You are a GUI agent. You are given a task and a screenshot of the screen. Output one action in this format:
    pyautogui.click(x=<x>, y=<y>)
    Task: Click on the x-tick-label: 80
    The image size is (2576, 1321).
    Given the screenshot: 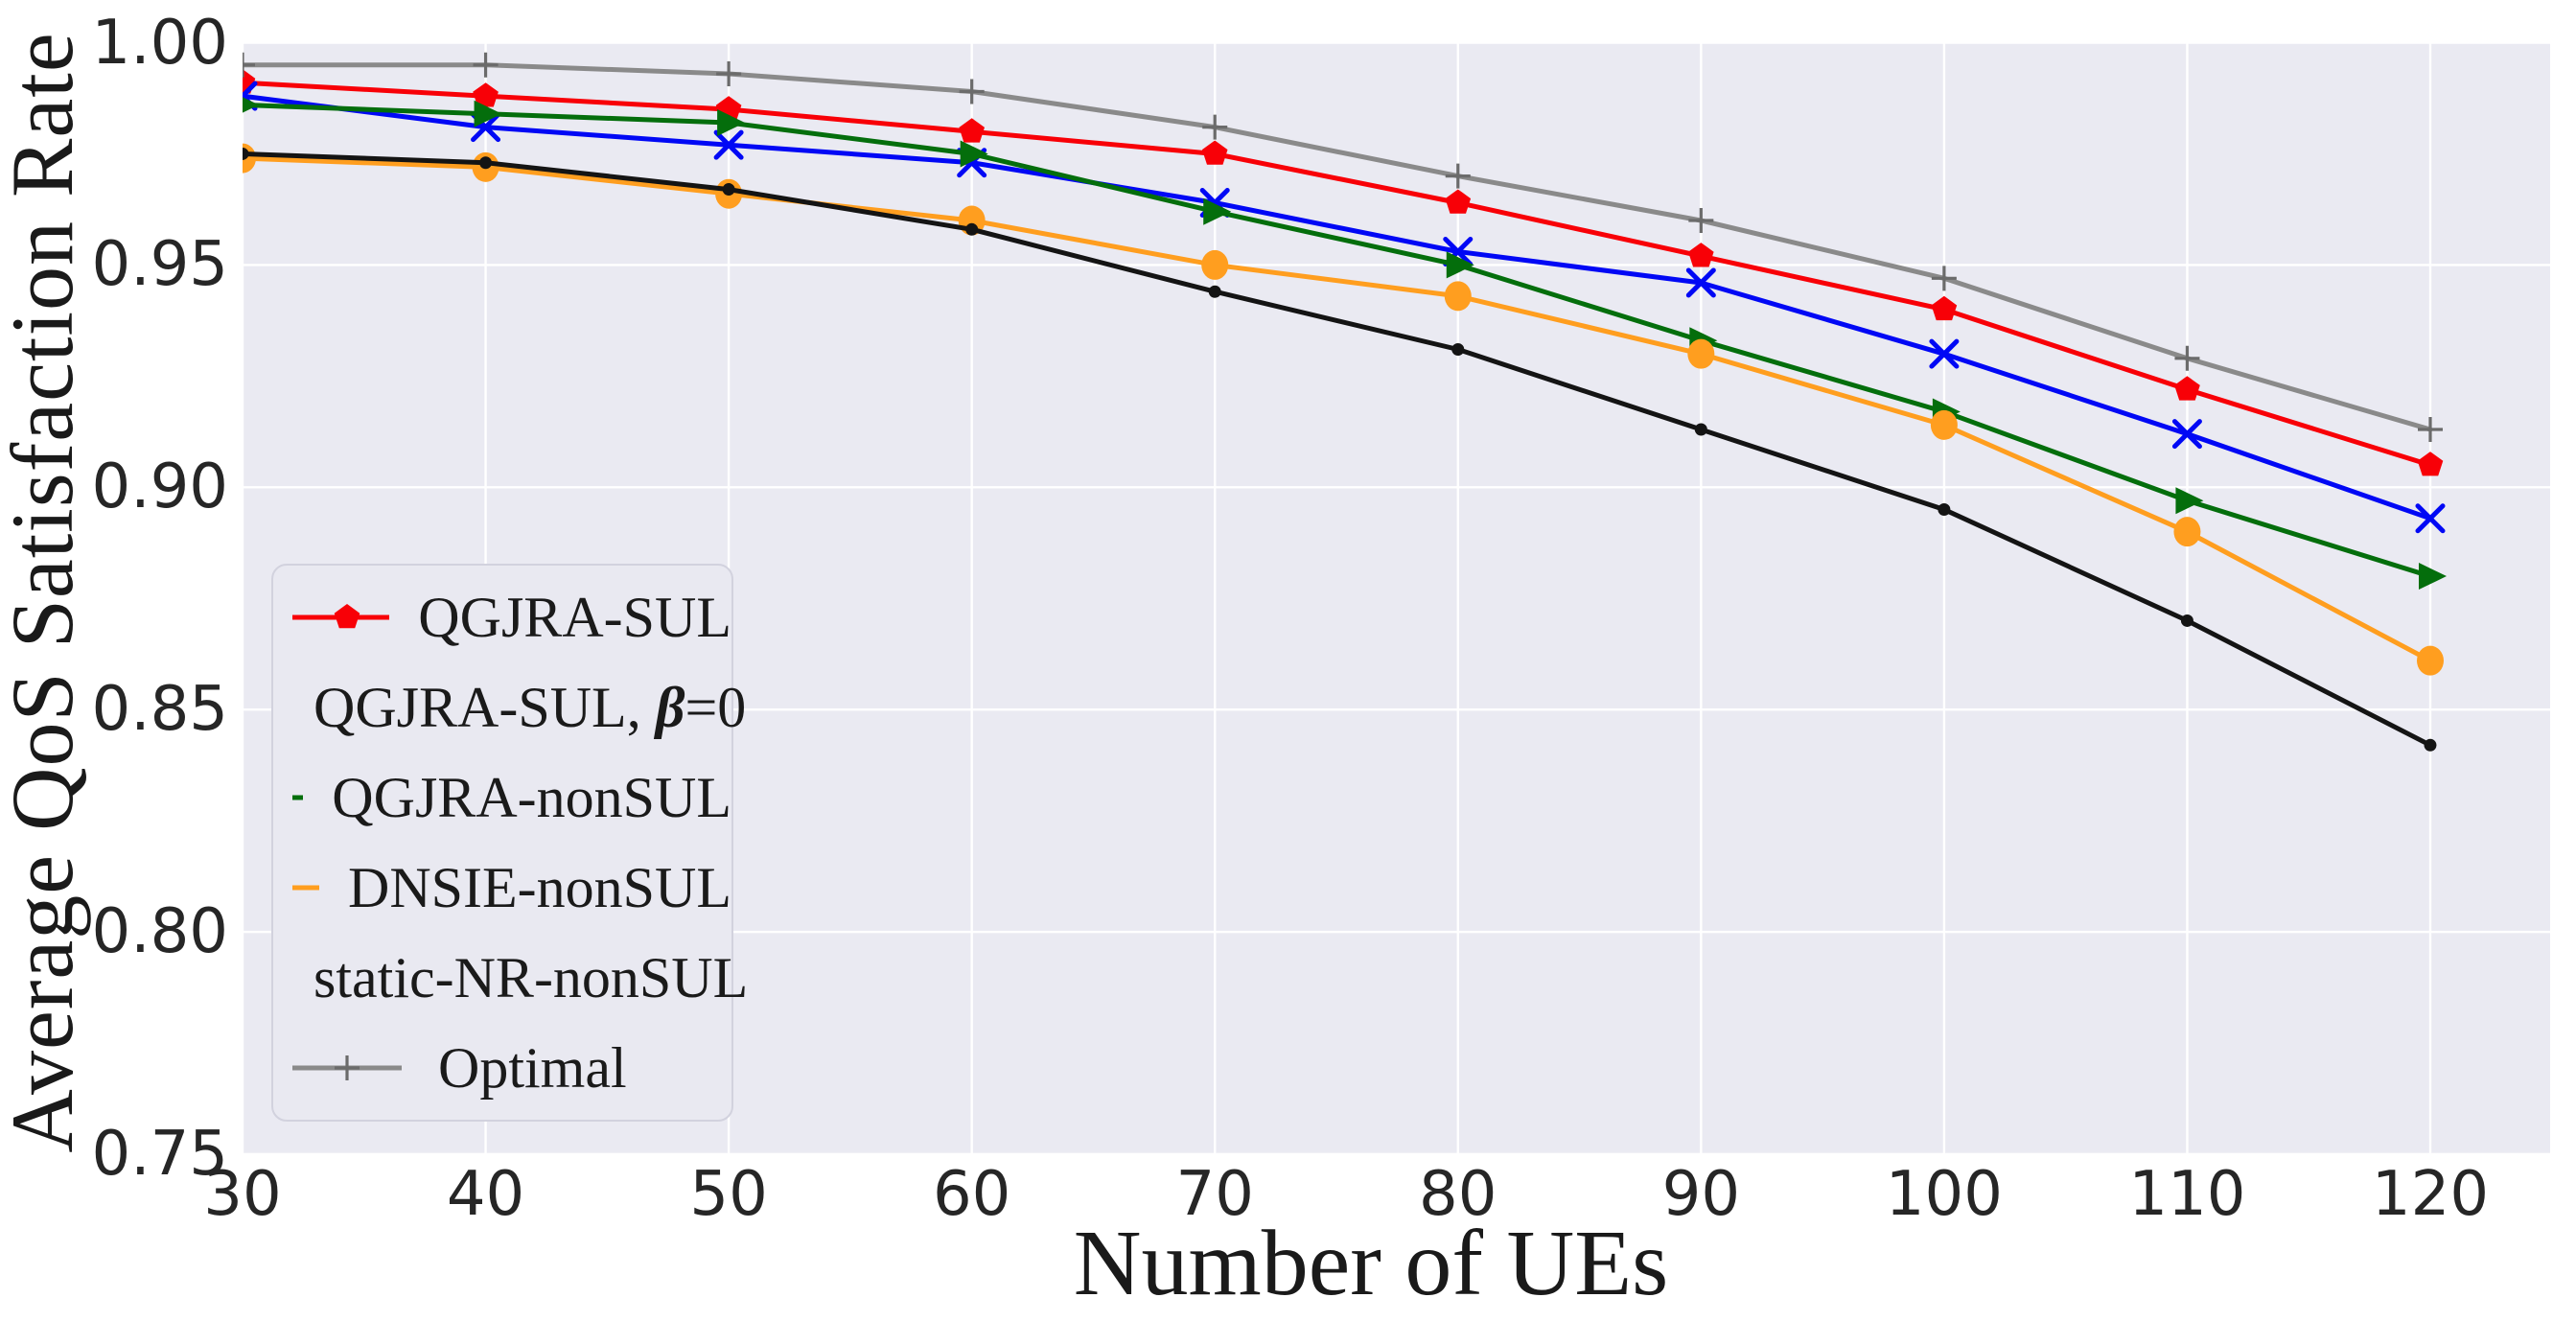 What is the action you would take?
    pyautogui.click(x=1458, y=1194)
    